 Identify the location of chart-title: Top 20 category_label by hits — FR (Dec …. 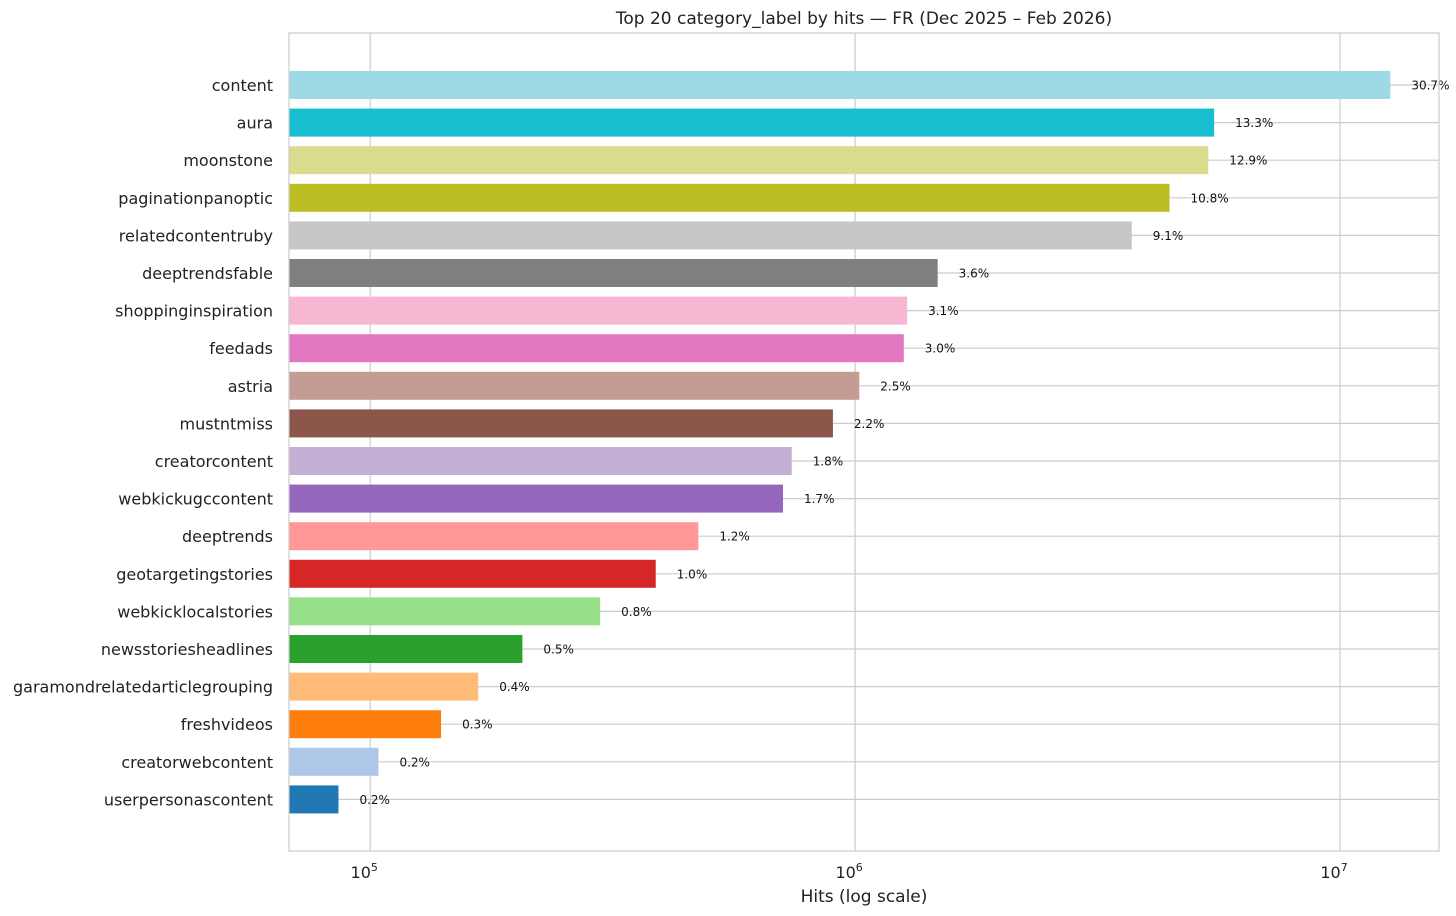
(863, 19).